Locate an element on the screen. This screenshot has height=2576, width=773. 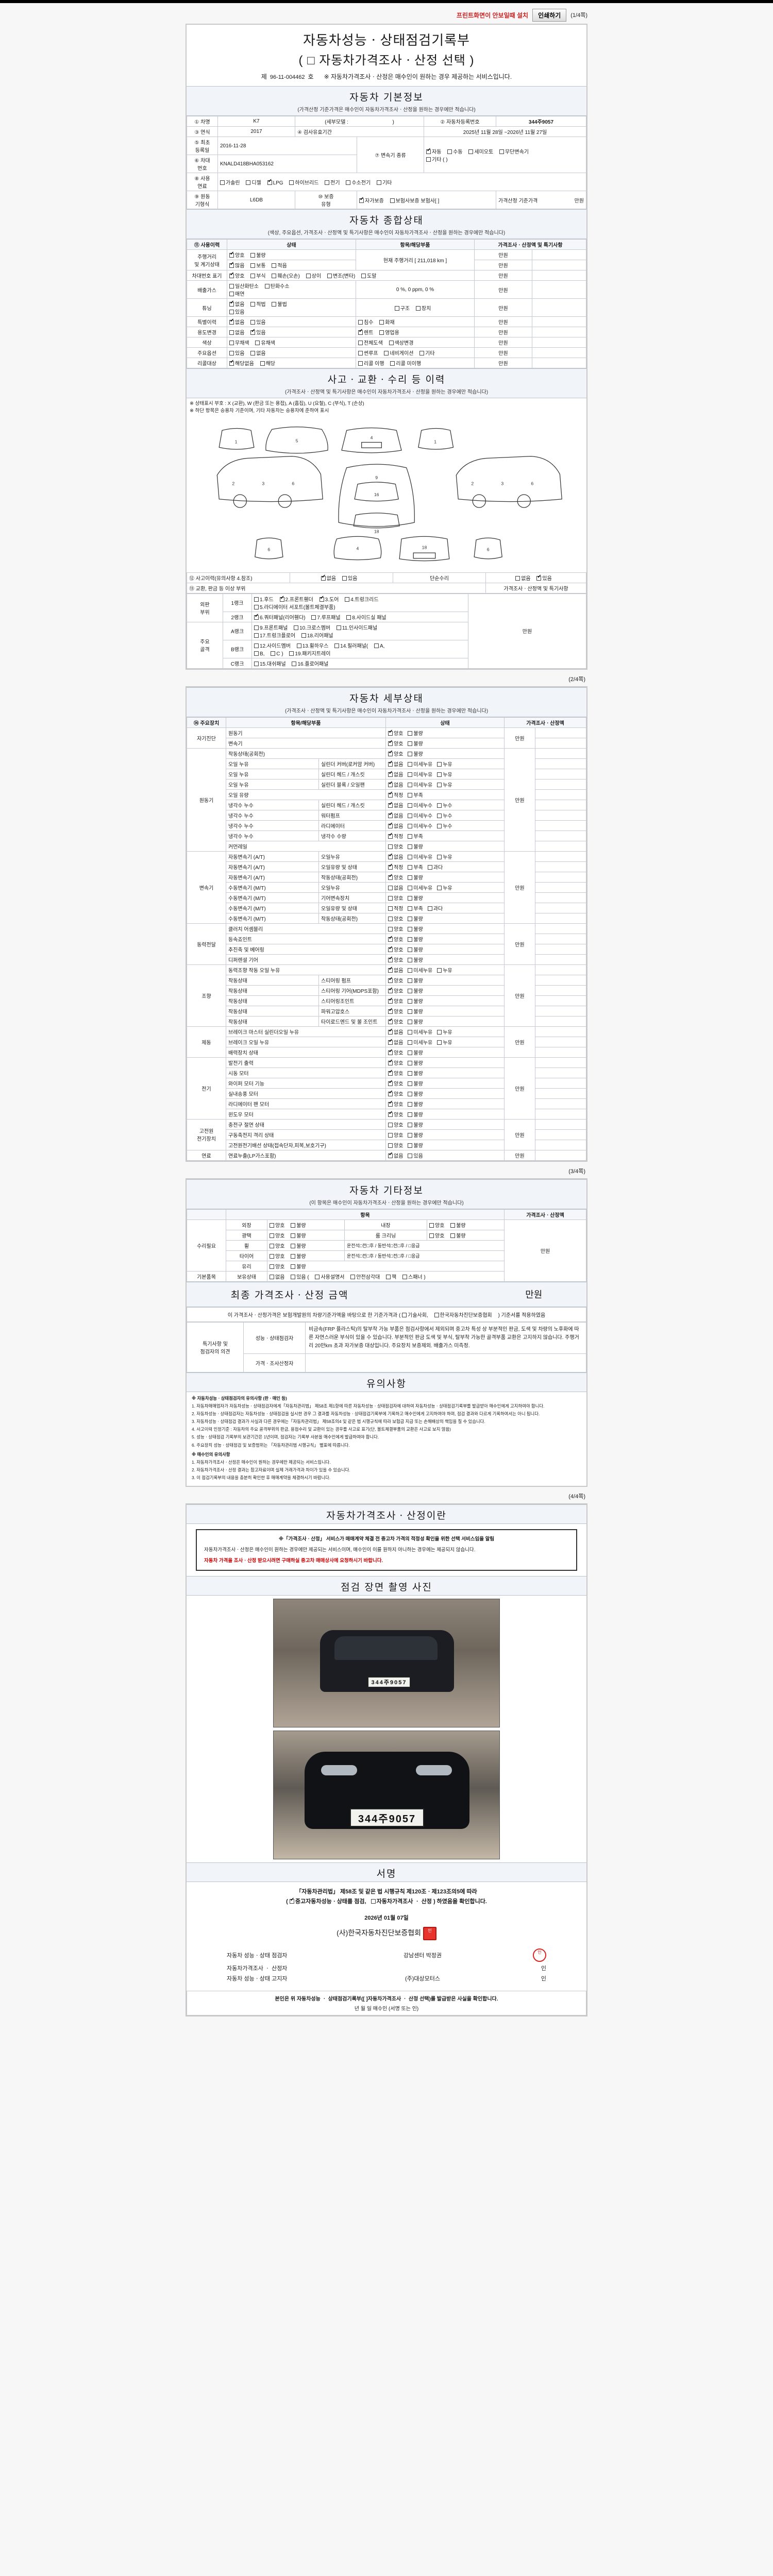
opt-notdone: 리콜 미이행 is located at coordinates (405, 363).